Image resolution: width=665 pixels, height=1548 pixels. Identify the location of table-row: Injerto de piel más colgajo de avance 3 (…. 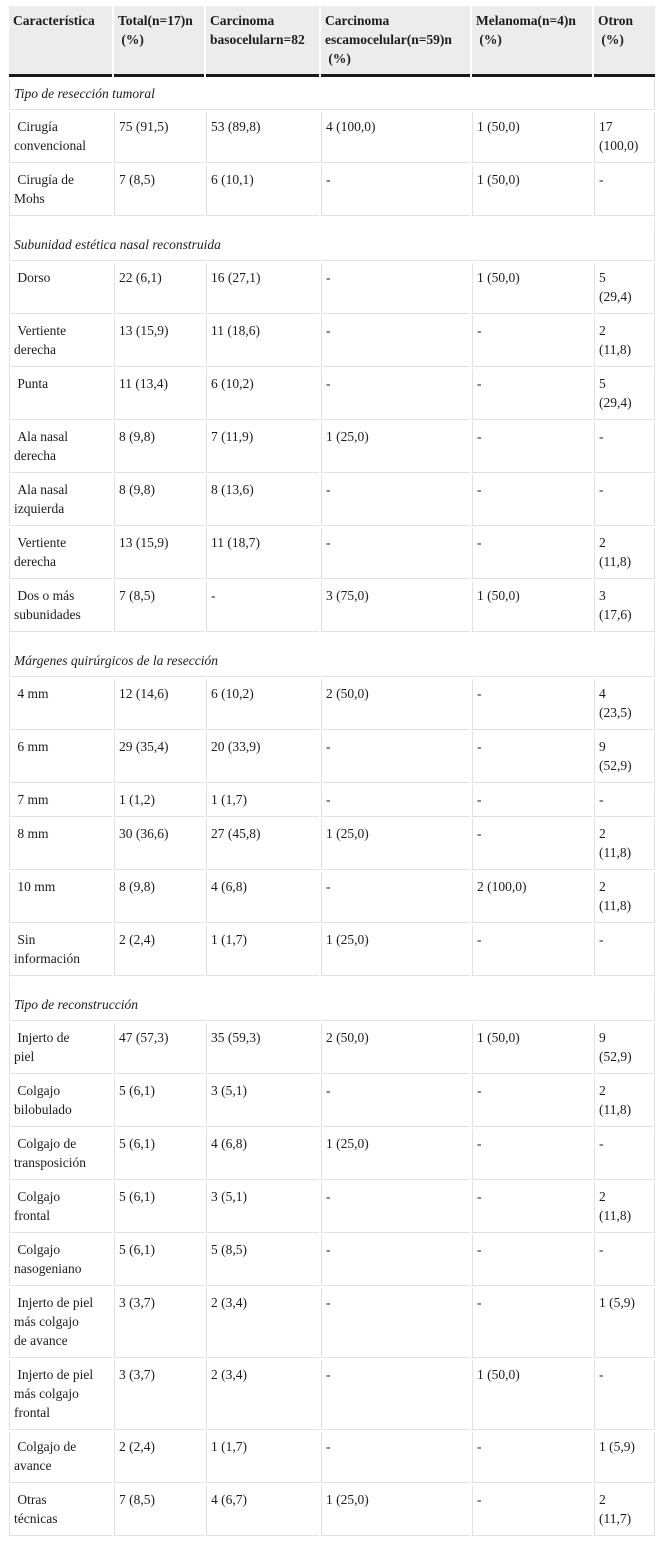
(332, 1323).